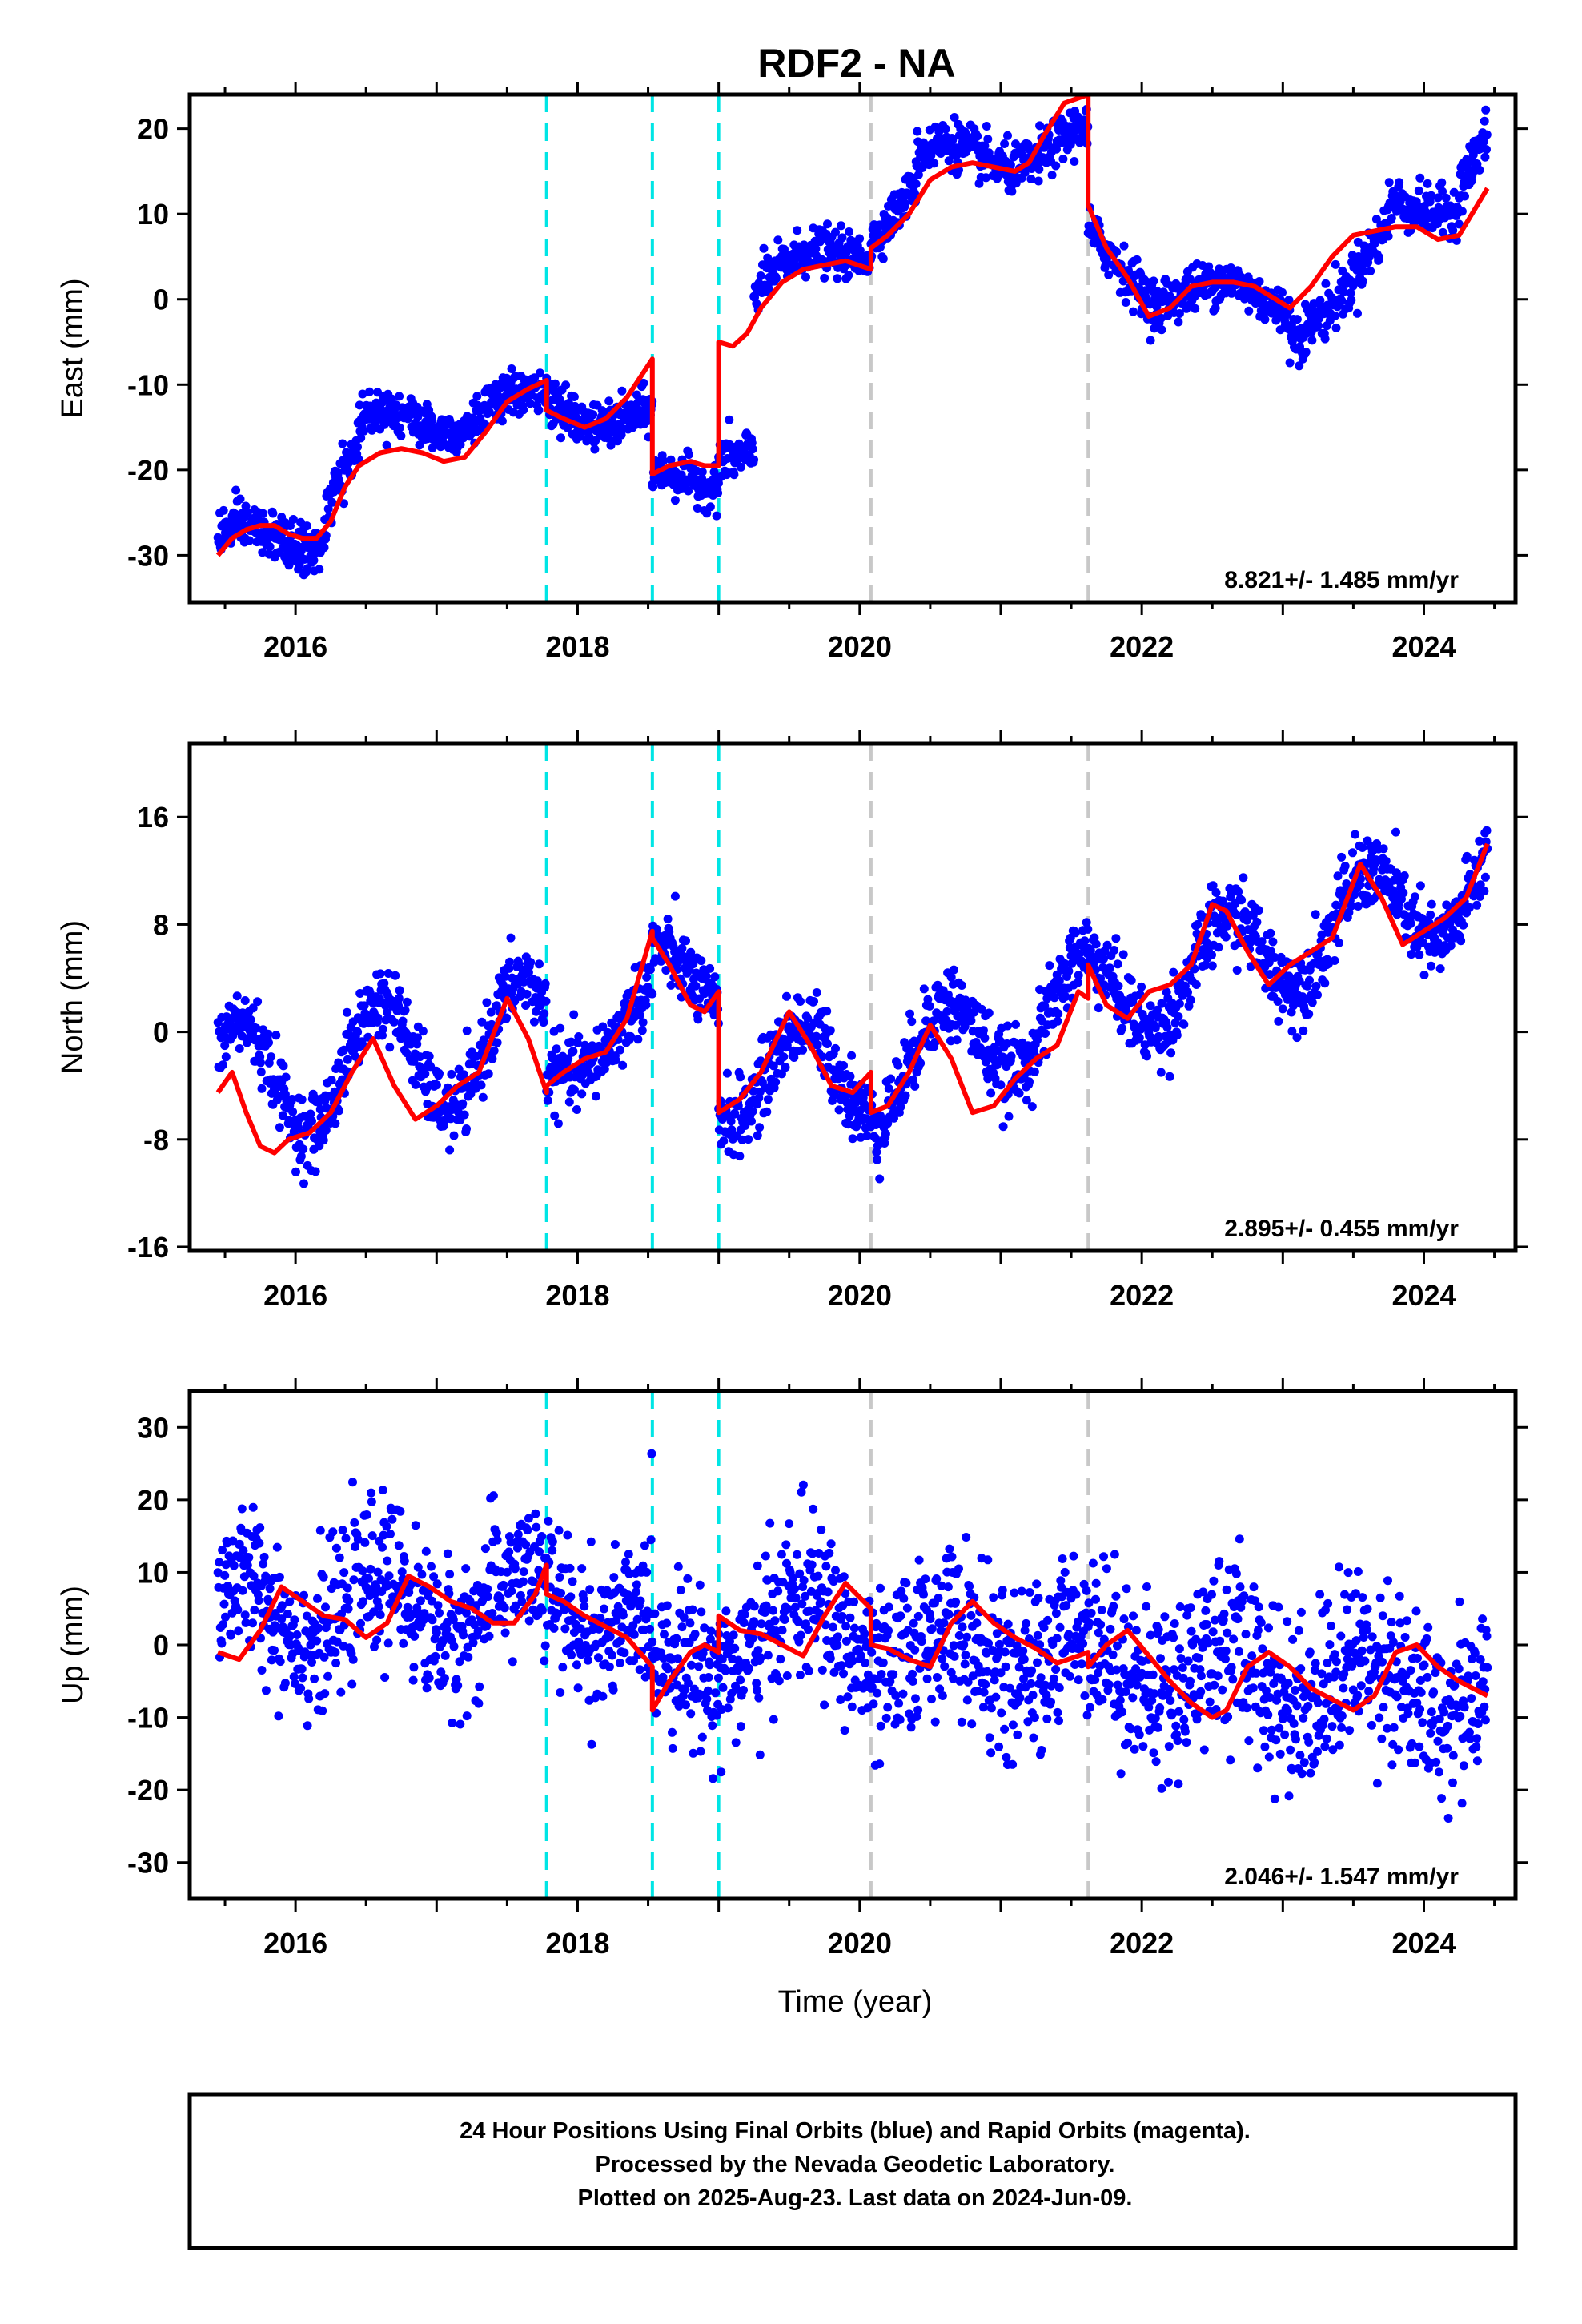 Image resolution: width=1582 pixels, height=2324 pixels. What do you see at coordinates (1341, 580) in the screenshot?
I see `east-velocity-rate: 8.821+/- 1.485 mm/yr` at bounding box center [1341, 580].